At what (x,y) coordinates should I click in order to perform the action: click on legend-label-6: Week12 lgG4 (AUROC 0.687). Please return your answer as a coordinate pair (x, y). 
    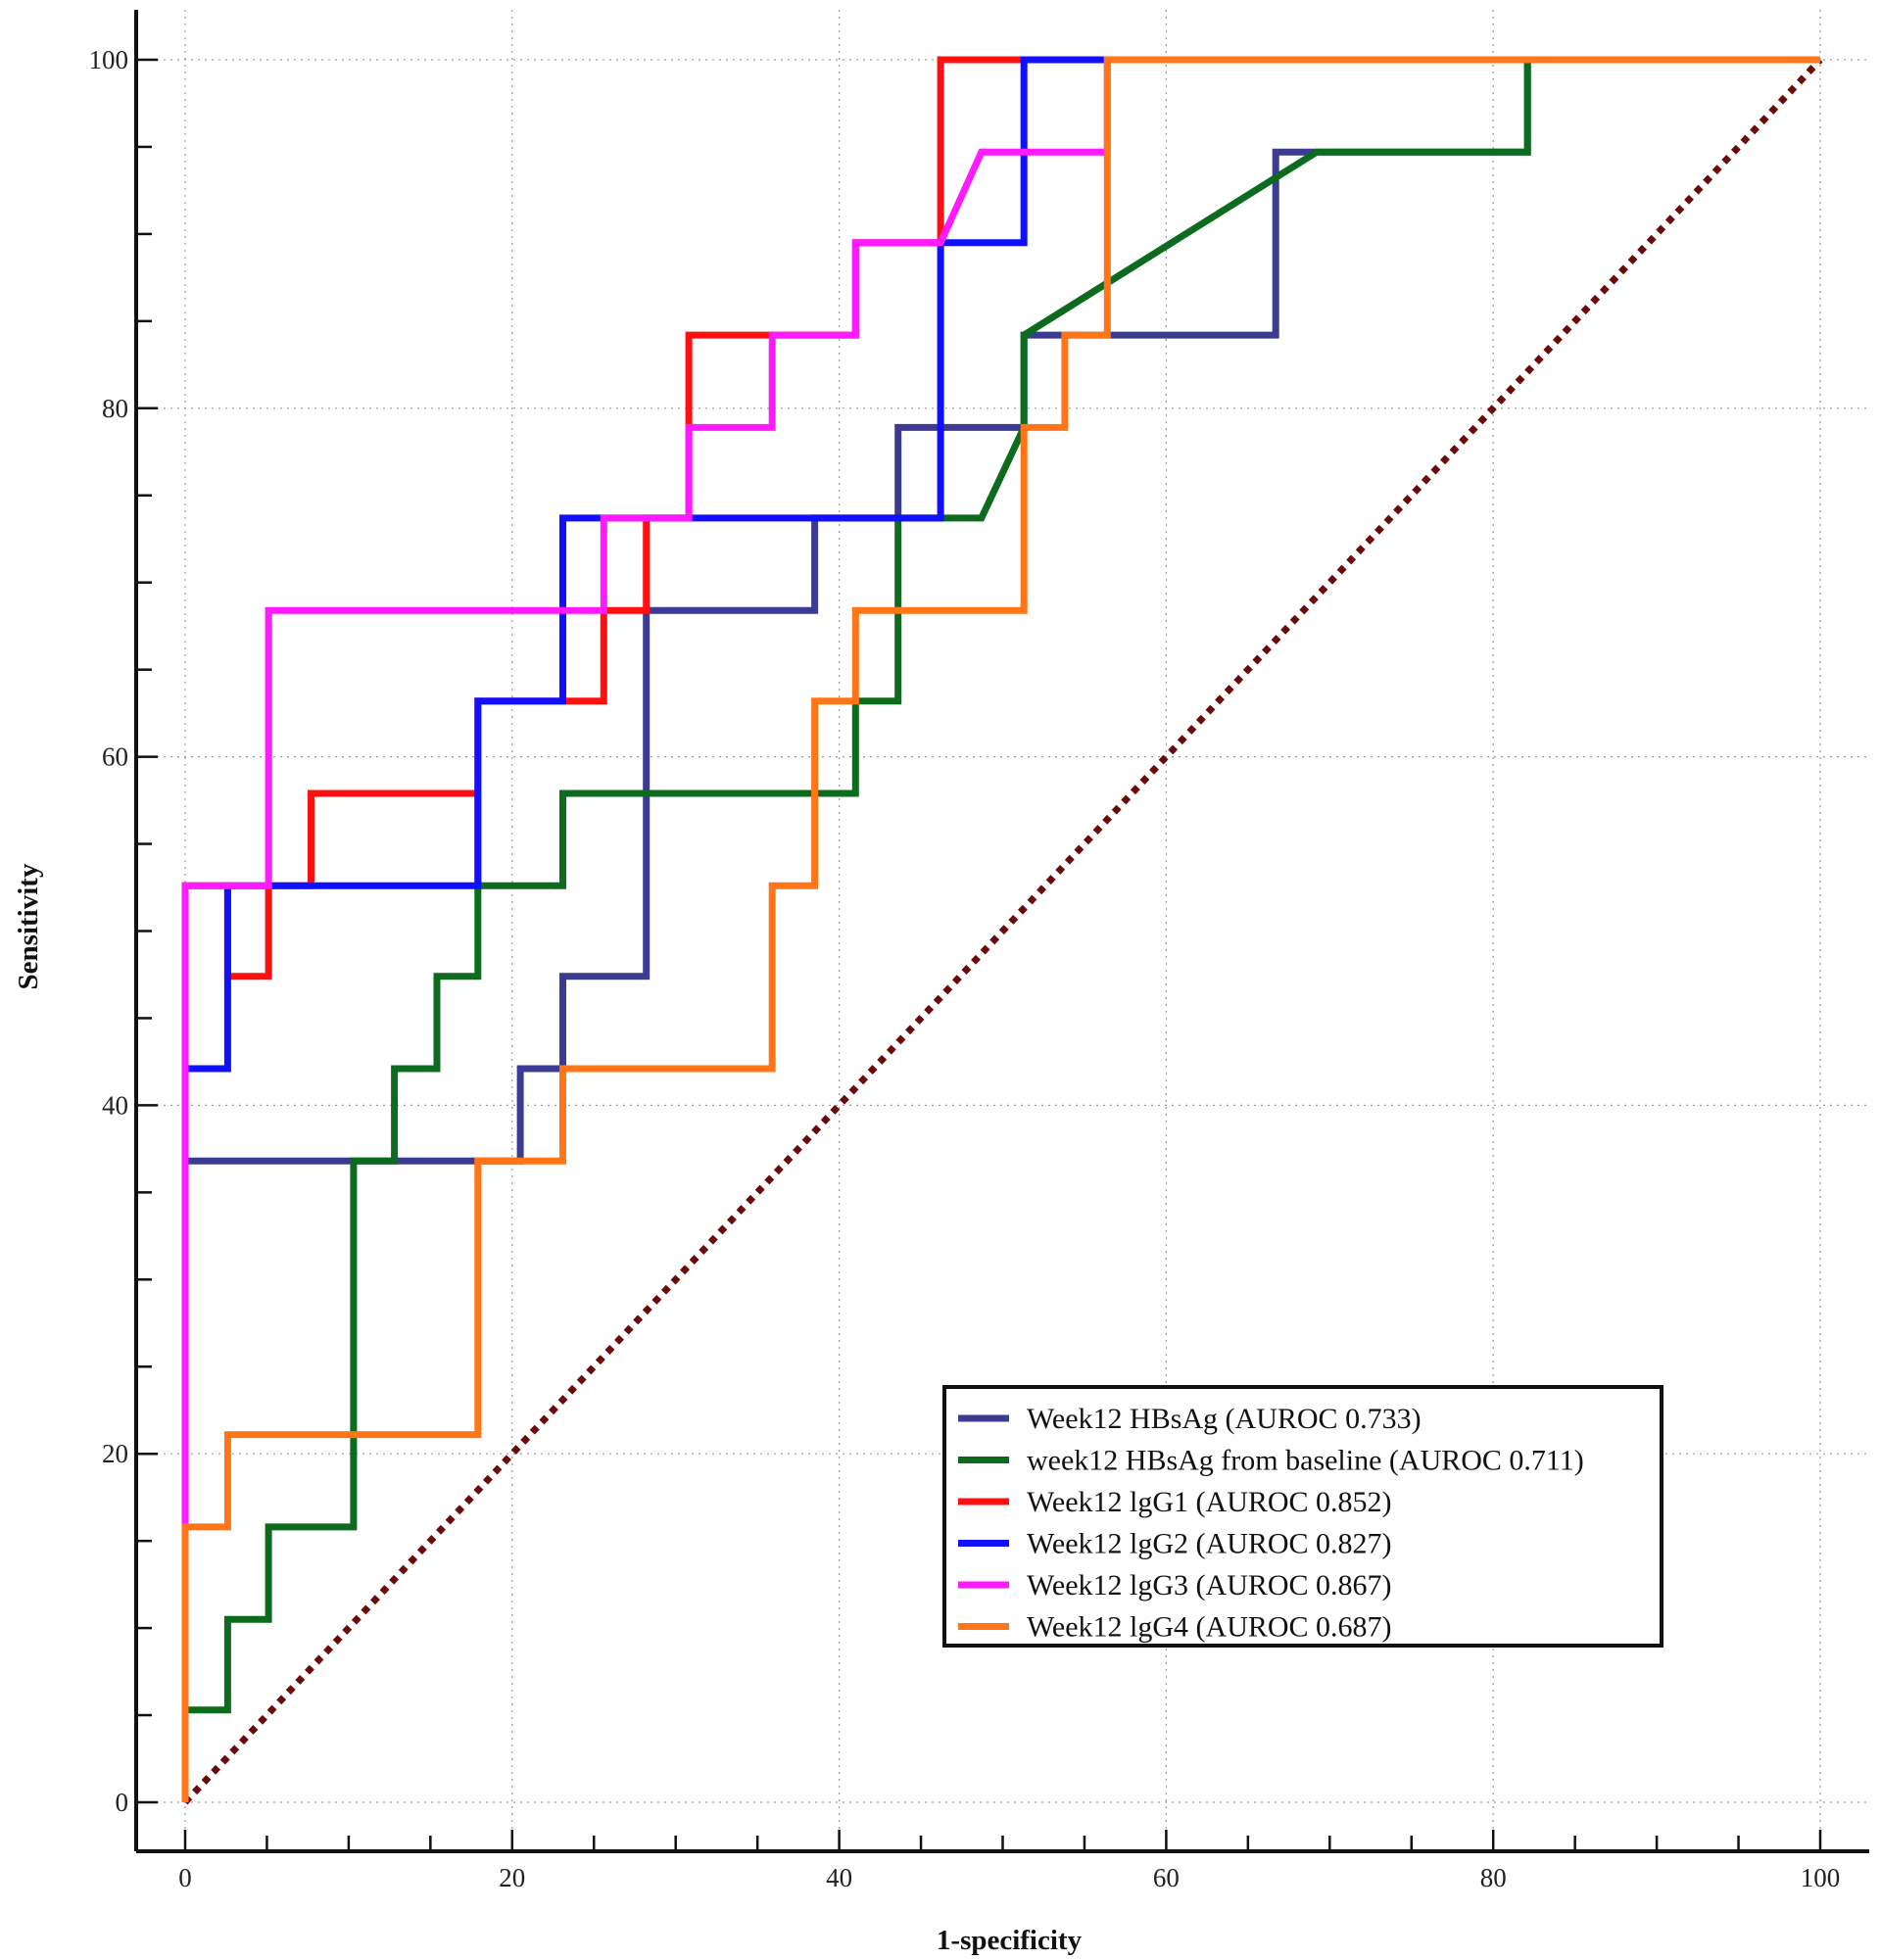
    Looking at the image, I should click on (1209, 1627).